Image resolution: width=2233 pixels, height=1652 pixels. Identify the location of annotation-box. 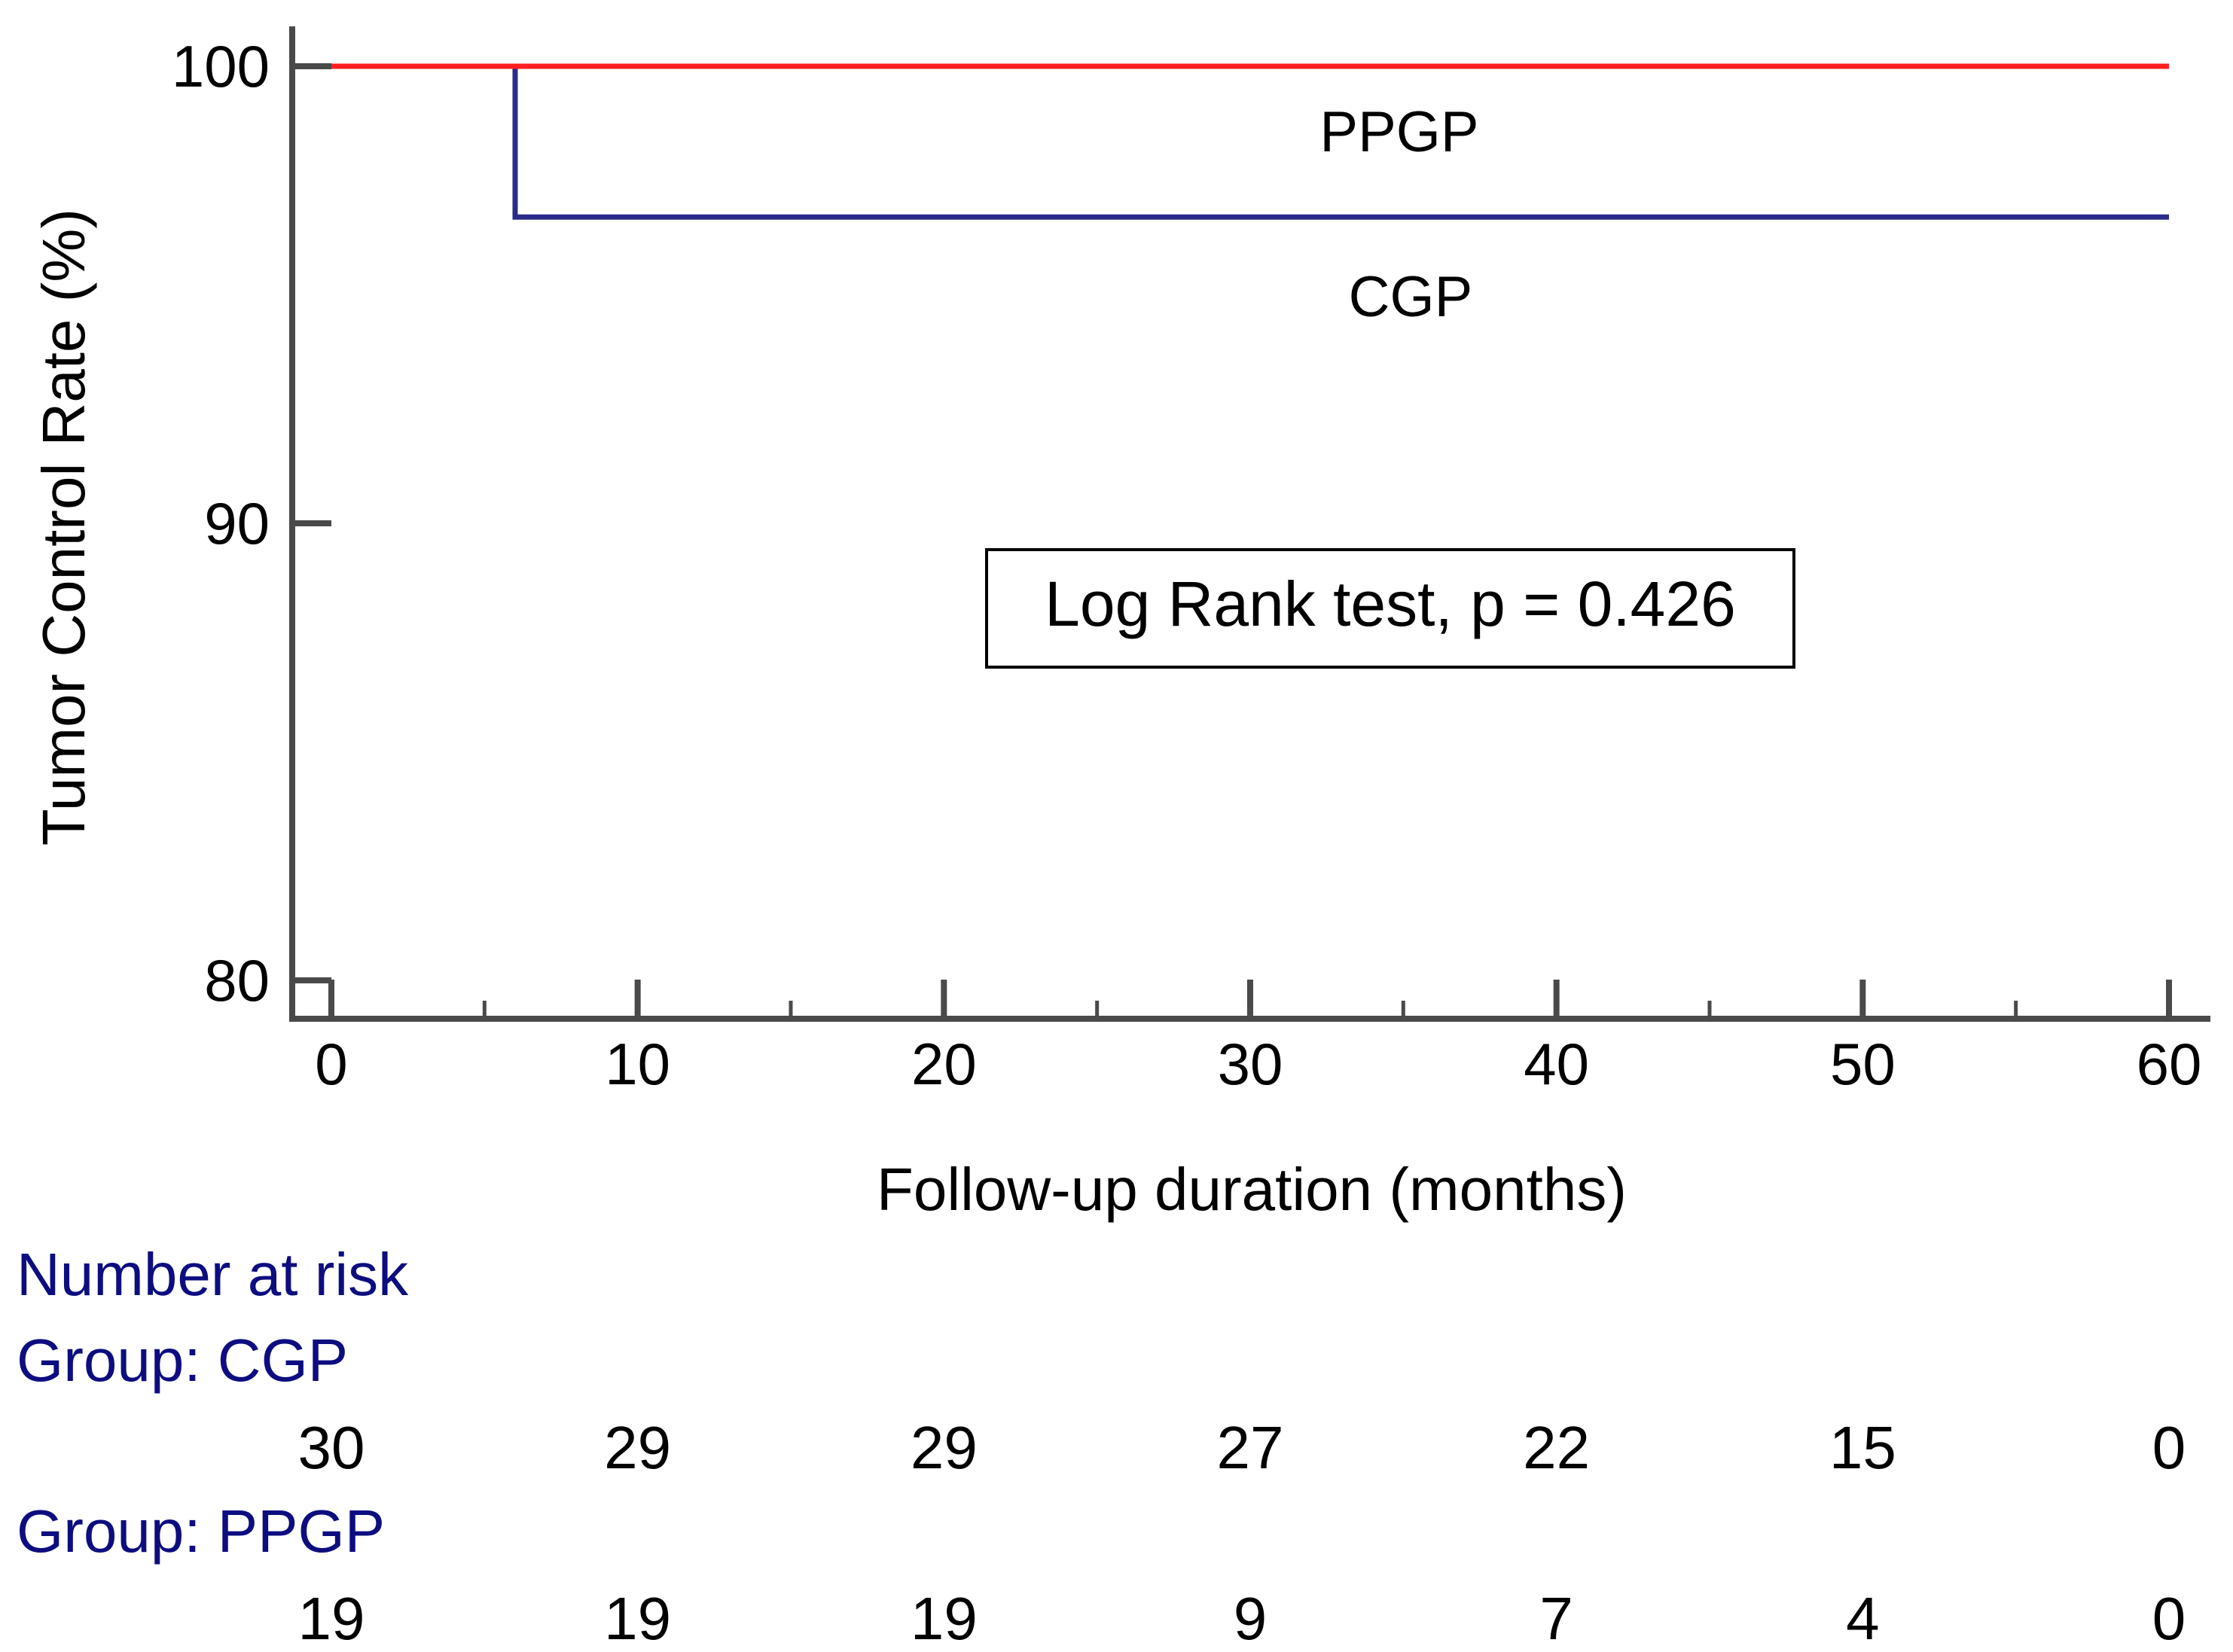
(1390, 608).